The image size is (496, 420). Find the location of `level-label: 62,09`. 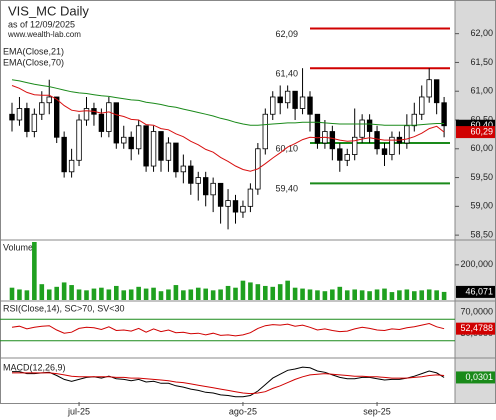

level-label: 62,09 is located at coordinates (286, 34).